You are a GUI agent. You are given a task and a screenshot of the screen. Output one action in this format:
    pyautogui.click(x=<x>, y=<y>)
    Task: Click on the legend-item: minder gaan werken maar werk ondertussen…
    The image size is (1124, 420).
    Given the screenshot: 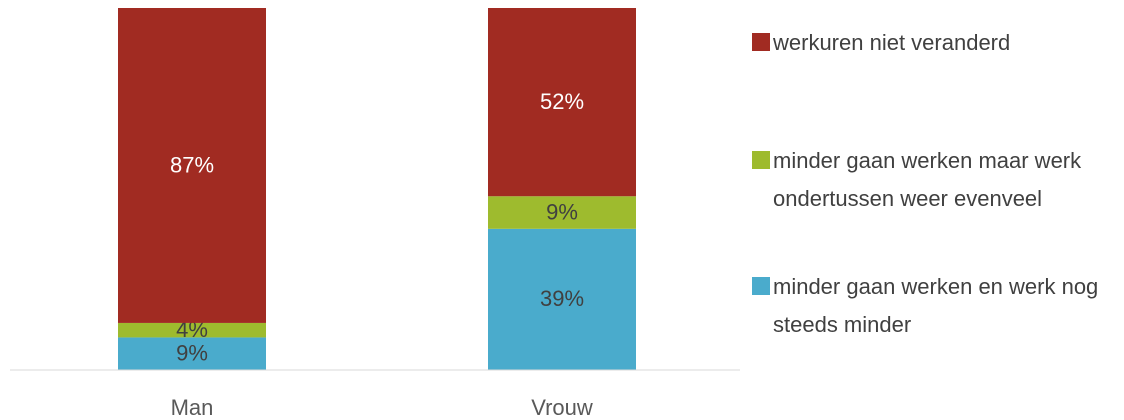 What is the action you would take?
    pyautogui.click(x=934, y=180)
    